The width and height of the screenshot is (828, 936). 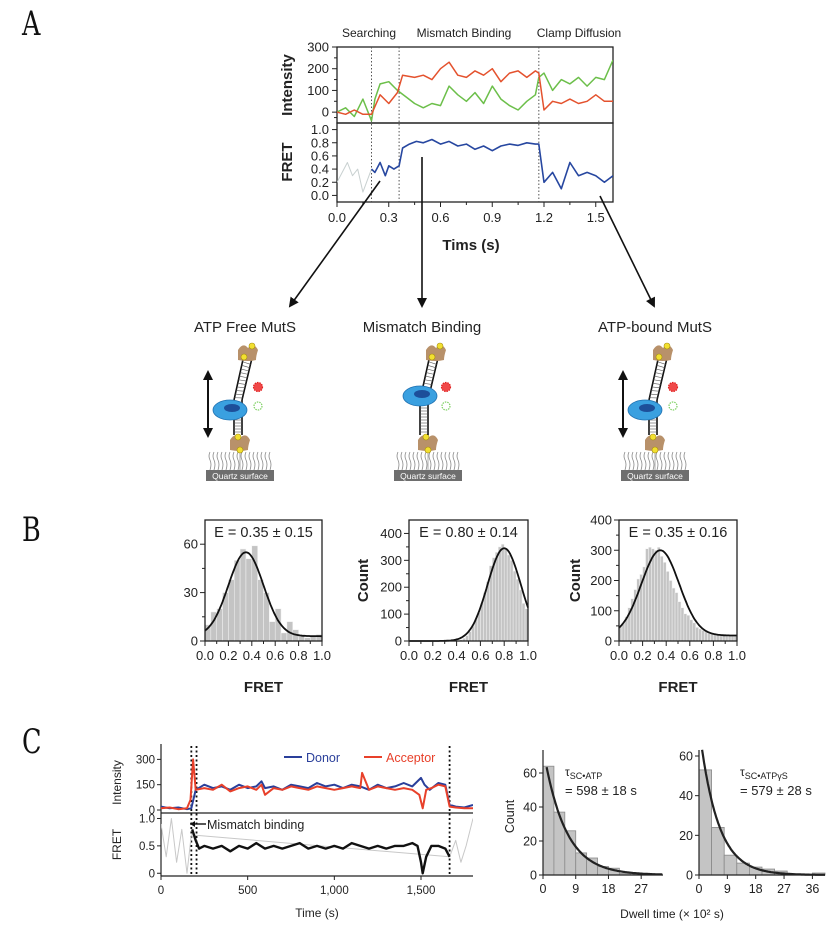 I want to click on panel-letter-a: A, so click(x=31, y=24).